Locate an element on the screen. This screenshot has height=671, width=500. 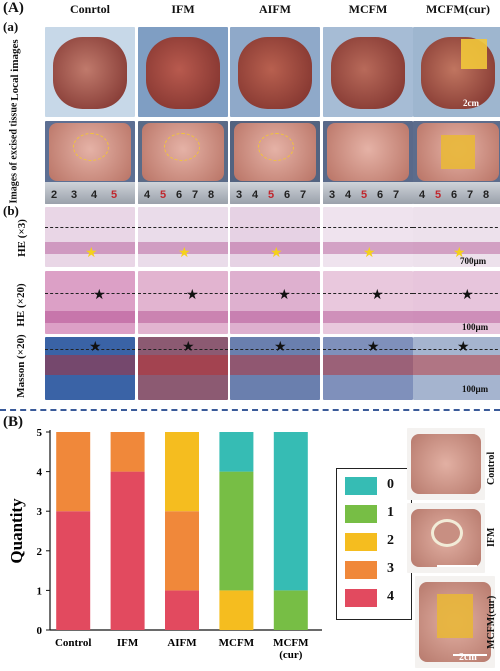
y-axis-label: Quantity is located at coordinates (16, 531).